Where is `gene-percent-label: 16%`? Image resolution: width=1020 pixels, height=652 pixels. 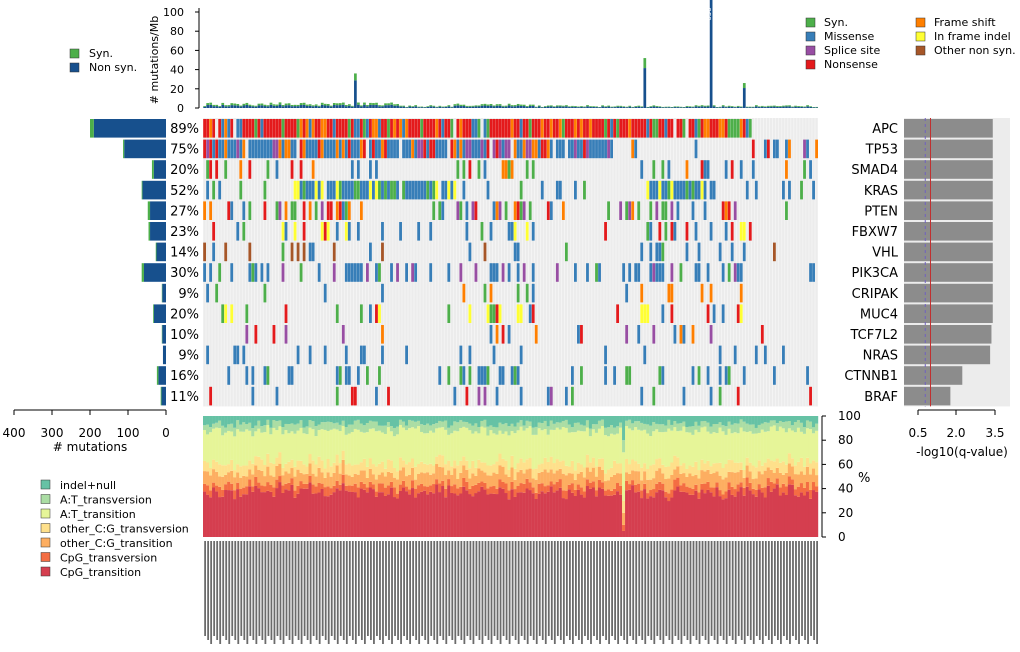
gene-percent-label: 16% is located at coordinates (184, 376).